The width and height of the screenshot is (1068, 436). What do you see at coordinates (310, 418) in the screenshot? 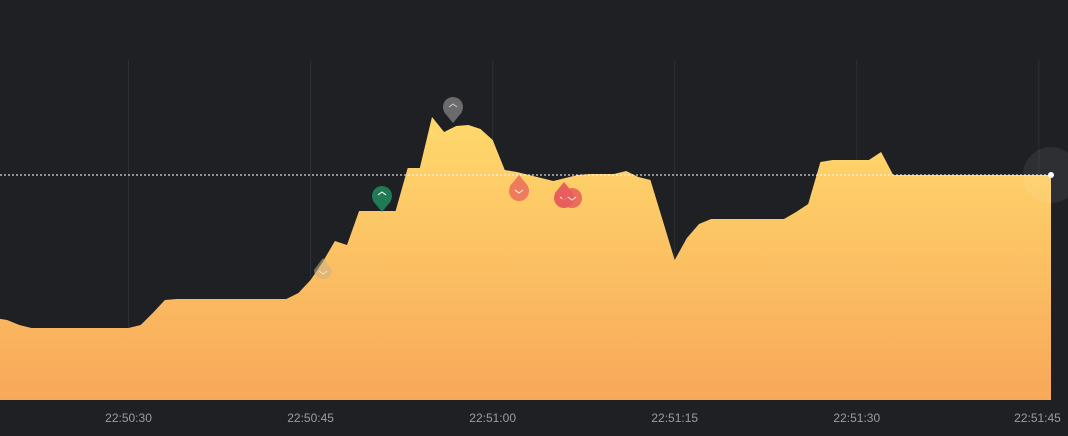
I see `x-tick-label: 22:50:45` at bounding box center [310, 418].